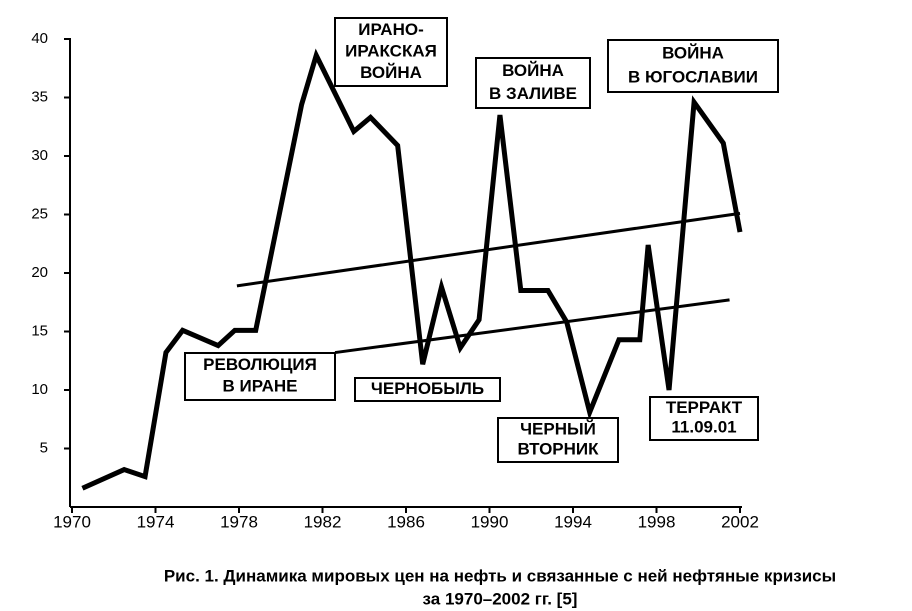 The width and height of the screenshot is (912, 611). I want to click on y-tick-label: 20, so click(39, 272).